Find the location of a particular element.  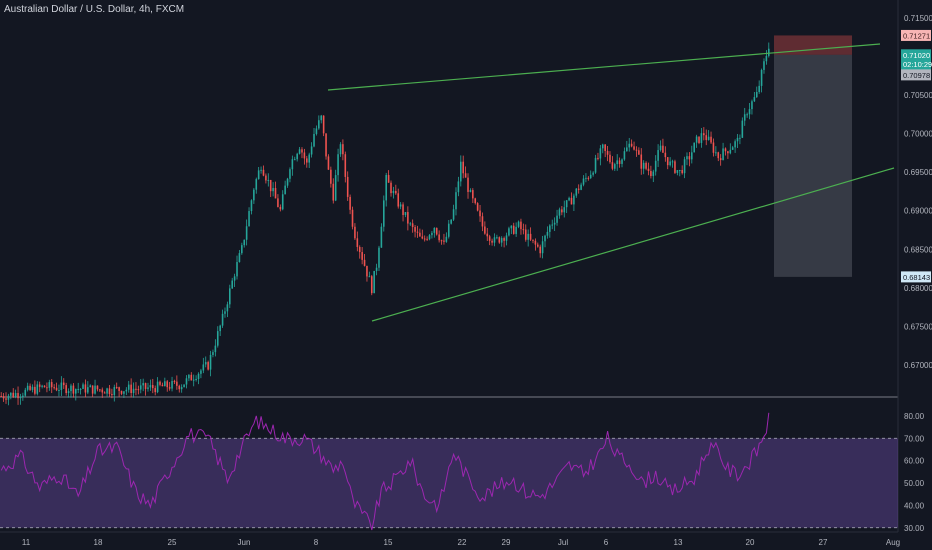

time-tick-label: Aug is located at coordinates (893, 542).